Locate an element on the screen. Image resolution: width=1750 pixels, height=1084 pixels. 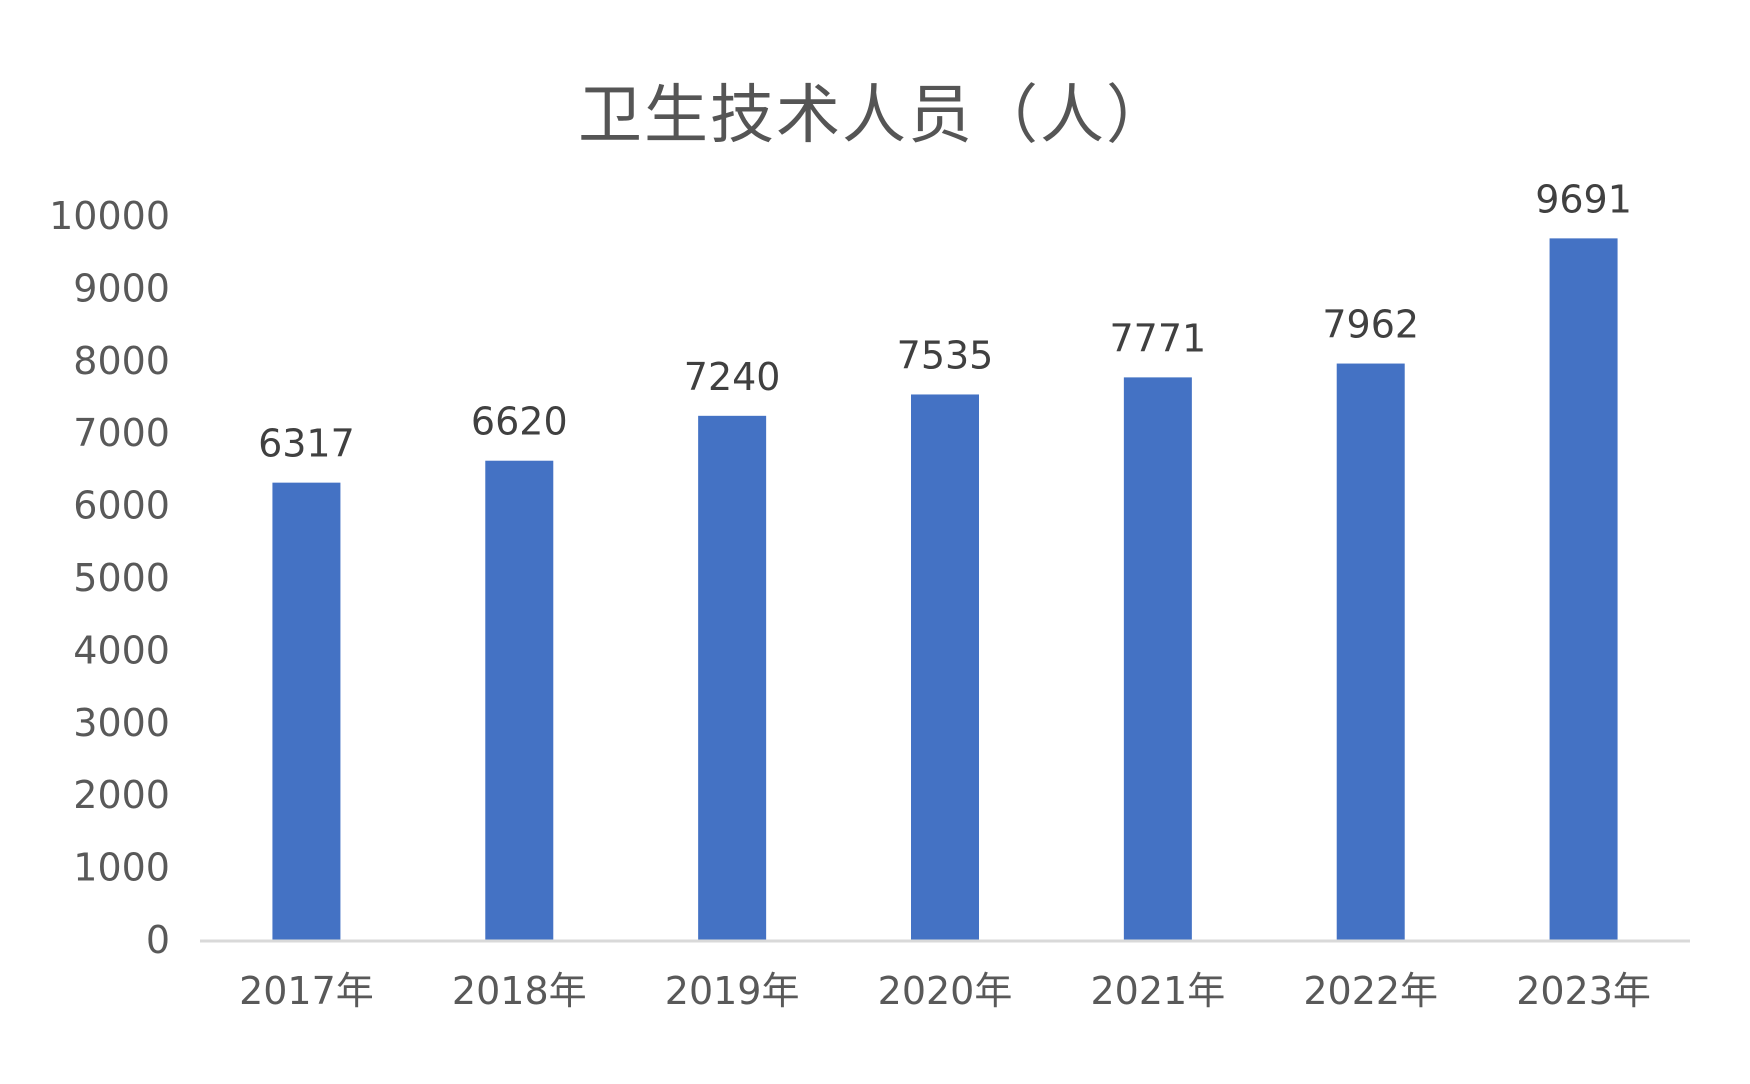
bar-value-label: 6620 is located at coordinates (519, 422).